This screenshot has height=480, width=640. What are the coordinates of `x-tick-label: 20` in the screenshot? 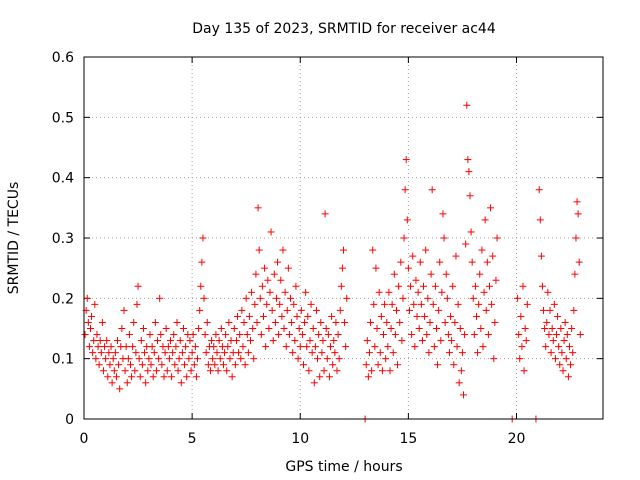 It's located at (517, 439).